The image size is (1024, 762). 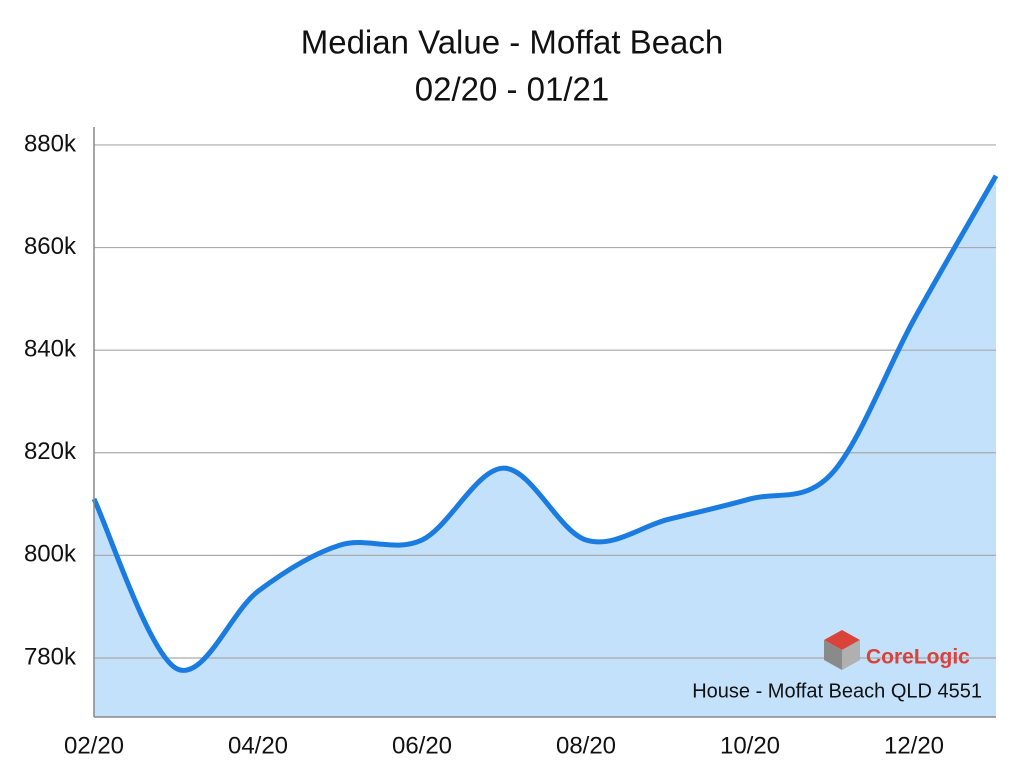 I want to click on x-tick-label: 10/20, so click(x=750, y=745).